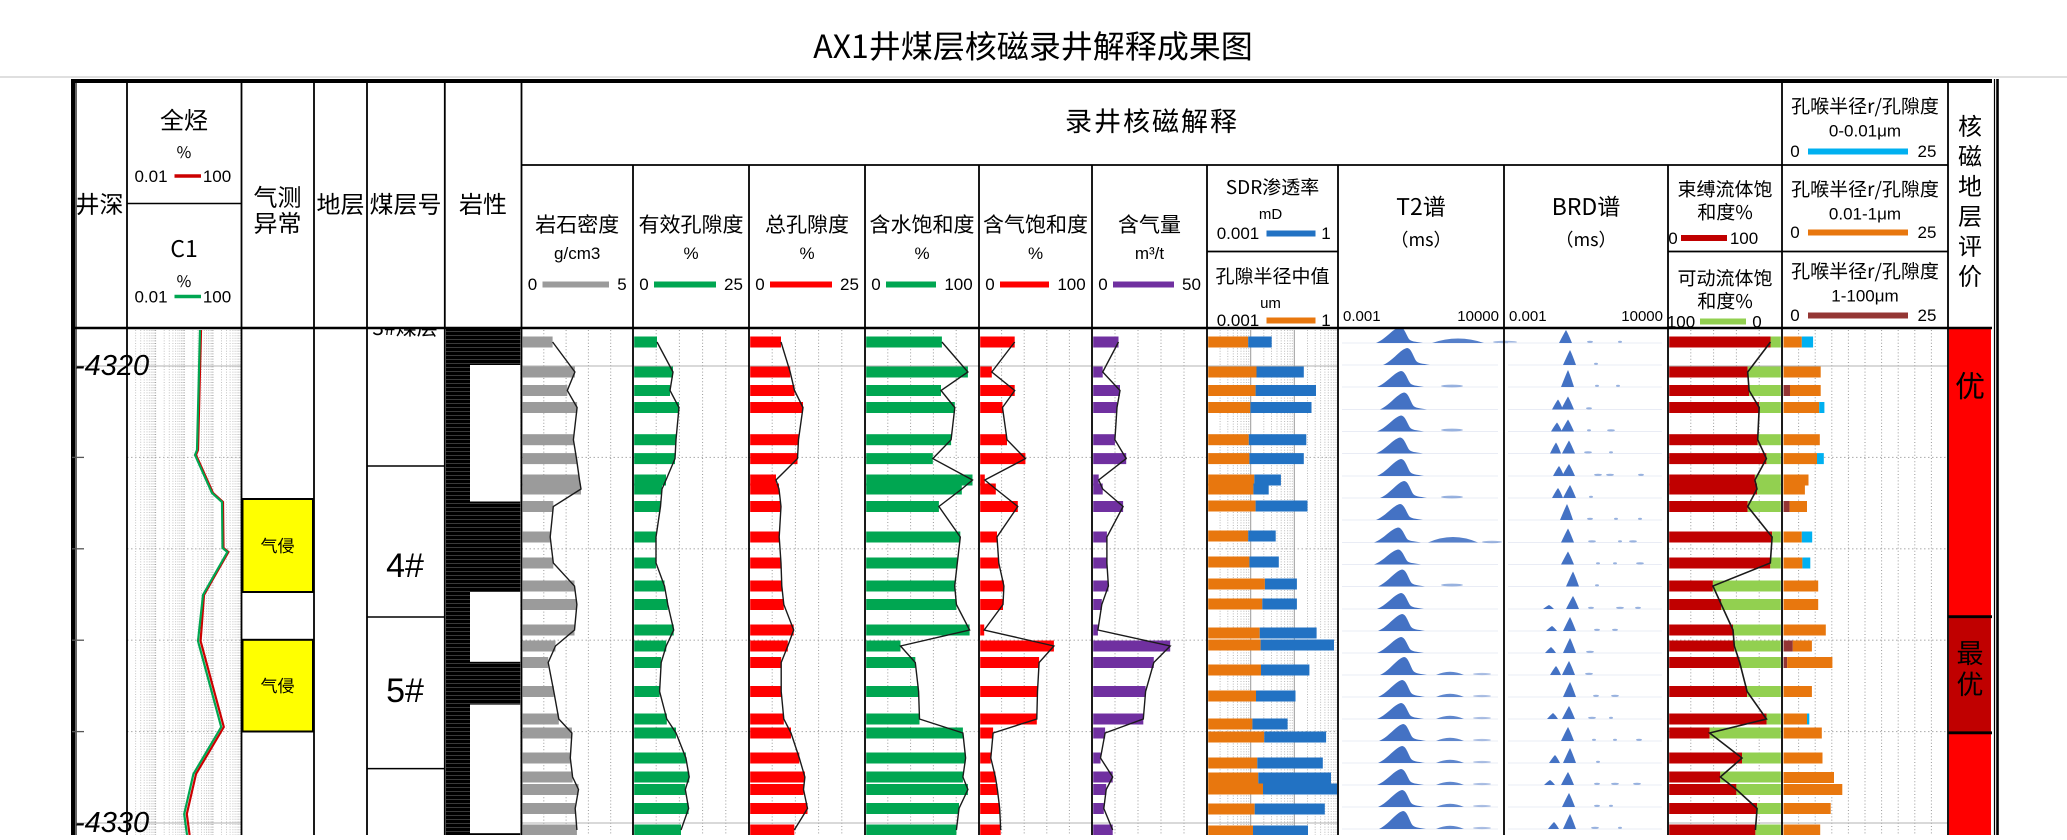 The width and height of the screenshot is (2067, 840). Describe the element at coordinates (405, 566) in the screenshot. I see `svg-text: 4#` at that location.